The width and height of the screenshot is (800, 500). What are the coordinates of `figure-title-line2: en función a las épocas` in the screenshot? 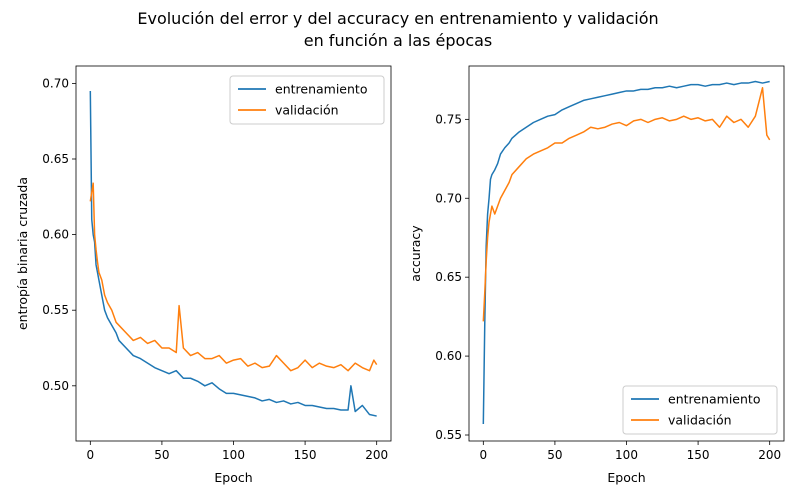 It's located at (398, 40).